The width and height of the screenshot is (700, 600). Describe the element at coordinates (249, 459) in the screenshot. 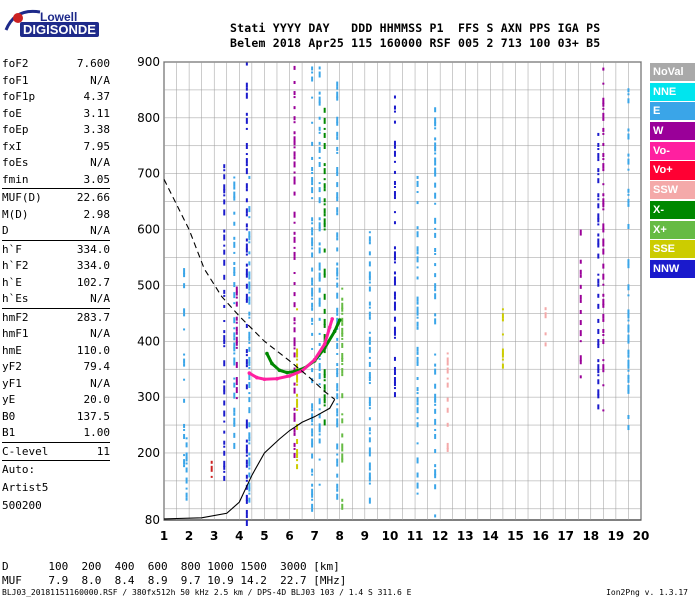

I see `virtual-height-profile` at that location.